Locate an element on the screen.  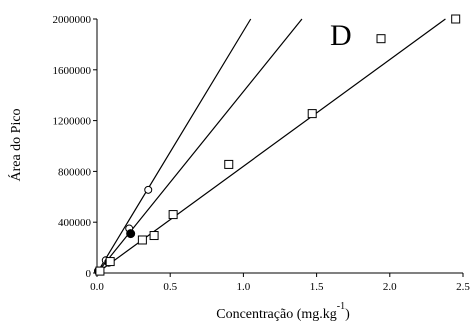
data-point-open-circle is located at coordinates (148, 189).